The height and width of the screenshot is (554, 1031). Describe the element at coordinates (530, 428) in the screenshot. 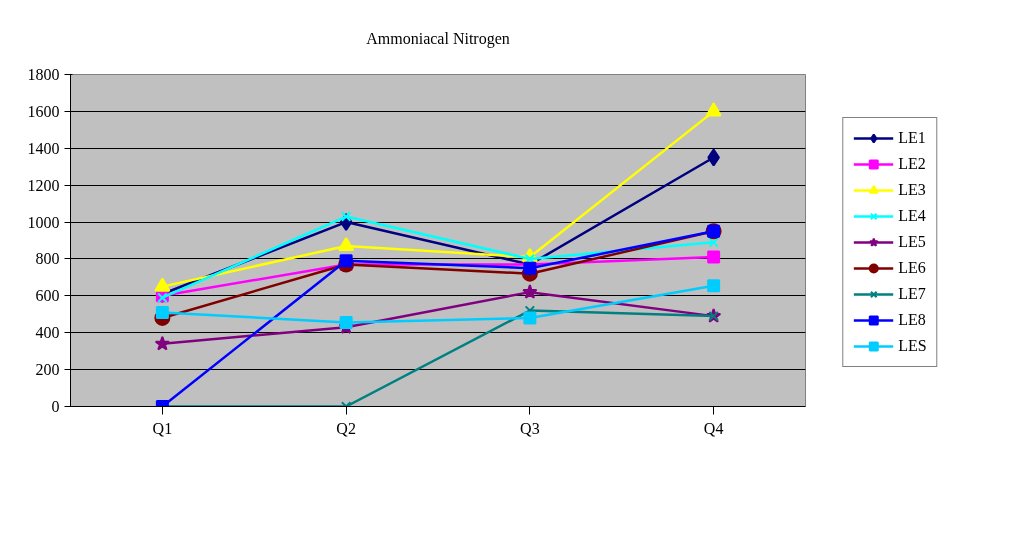

I see `x-tick-label: Q3` at that location.